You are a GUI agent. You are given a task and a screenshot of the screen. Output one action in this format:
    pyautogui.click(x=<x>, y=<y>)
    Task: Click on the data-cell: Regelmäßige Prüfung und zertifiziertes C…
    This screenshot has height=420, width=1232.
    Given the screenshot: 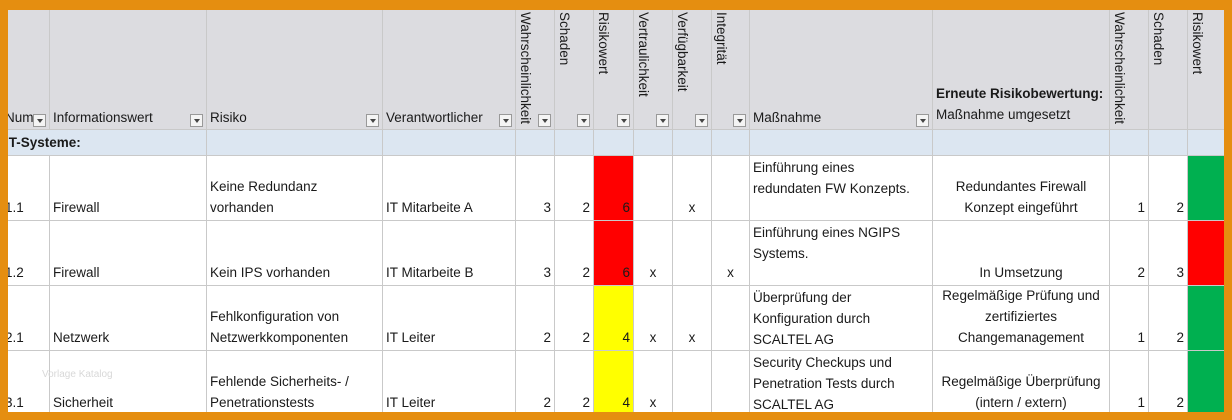 What is the action you would take?
    pyautogui.click(x=1021, y=318)
    